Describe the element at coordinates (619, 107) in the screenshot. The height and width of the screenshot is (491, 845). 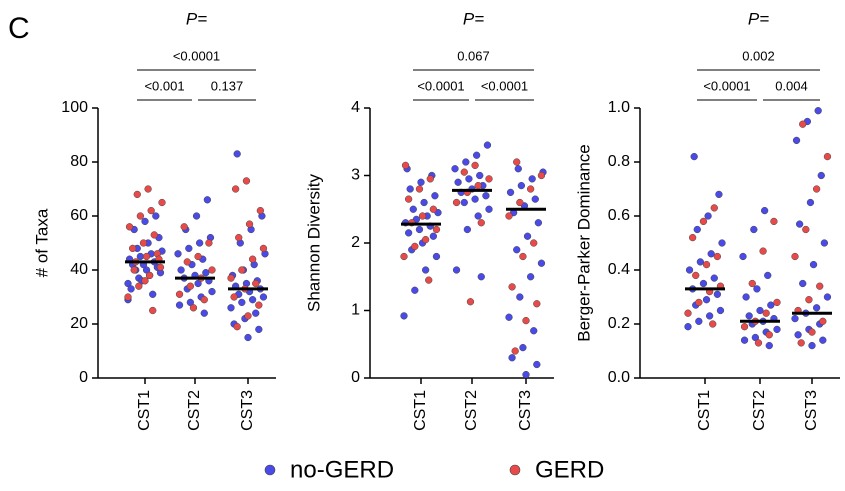
I see `y-tick-label: 1.0` at that location.